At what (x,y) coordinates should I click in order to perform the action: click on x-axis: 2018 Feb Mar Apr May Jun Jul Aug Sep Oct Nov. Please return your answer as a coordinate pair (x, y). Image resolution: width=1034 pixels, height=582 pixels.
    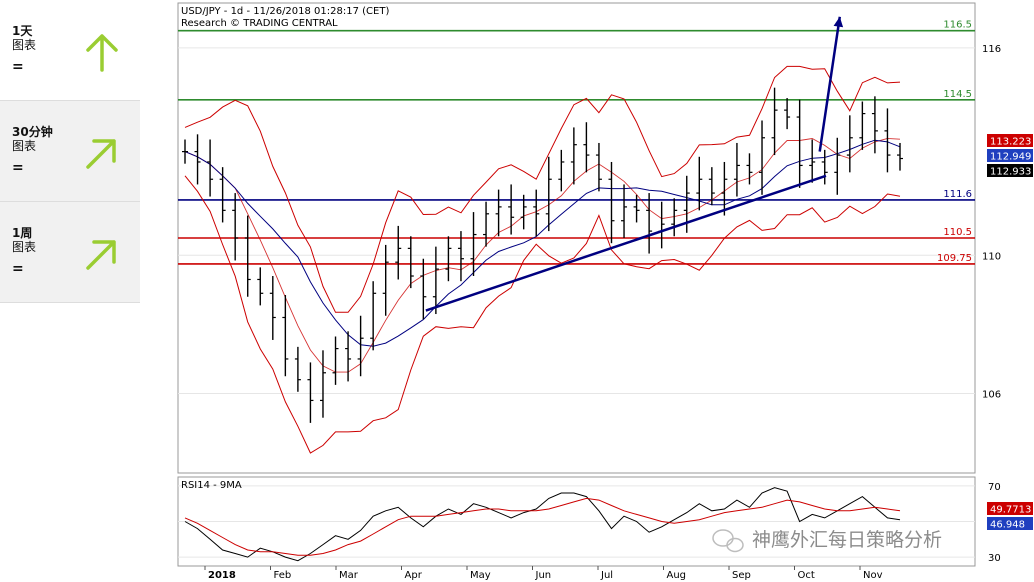
    Looking at the image, I should click on (543, 573).